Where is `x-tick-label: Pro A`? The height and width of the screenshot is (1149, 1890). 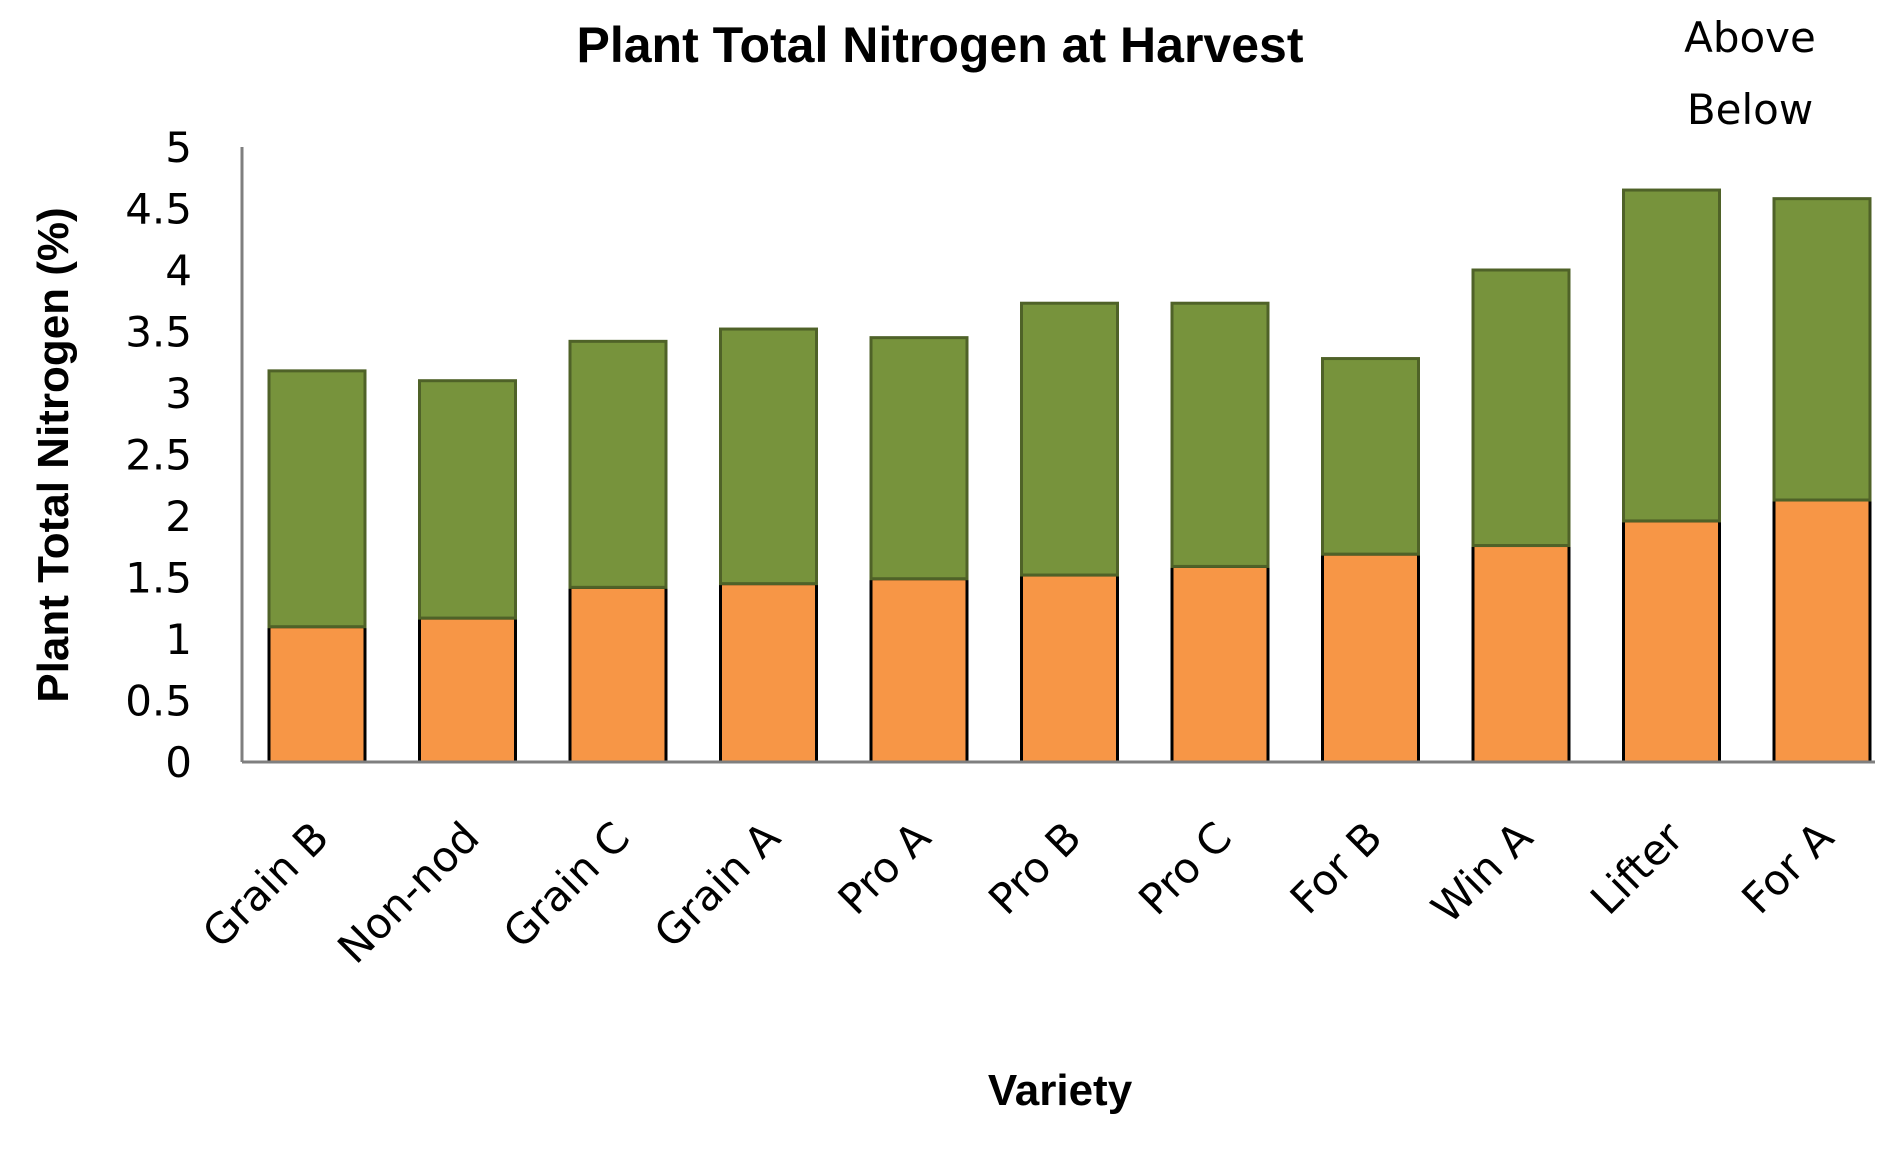 x-tick-label: Pro A is located at coordinates (885, 868).